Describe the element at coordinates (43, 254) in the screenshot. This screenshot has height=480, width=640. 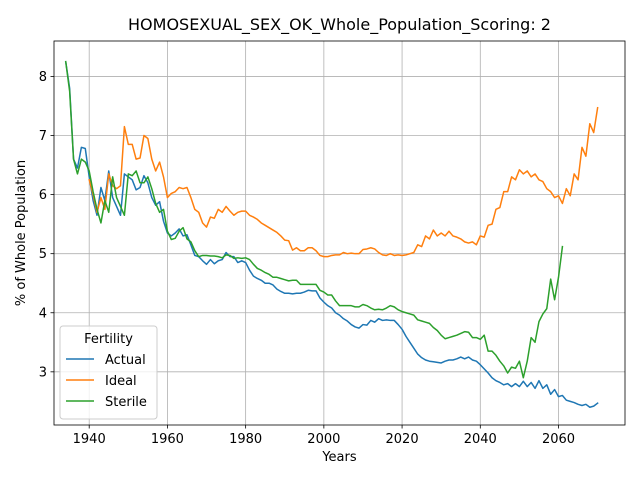
I see `y-tick-label: 5` at that location.